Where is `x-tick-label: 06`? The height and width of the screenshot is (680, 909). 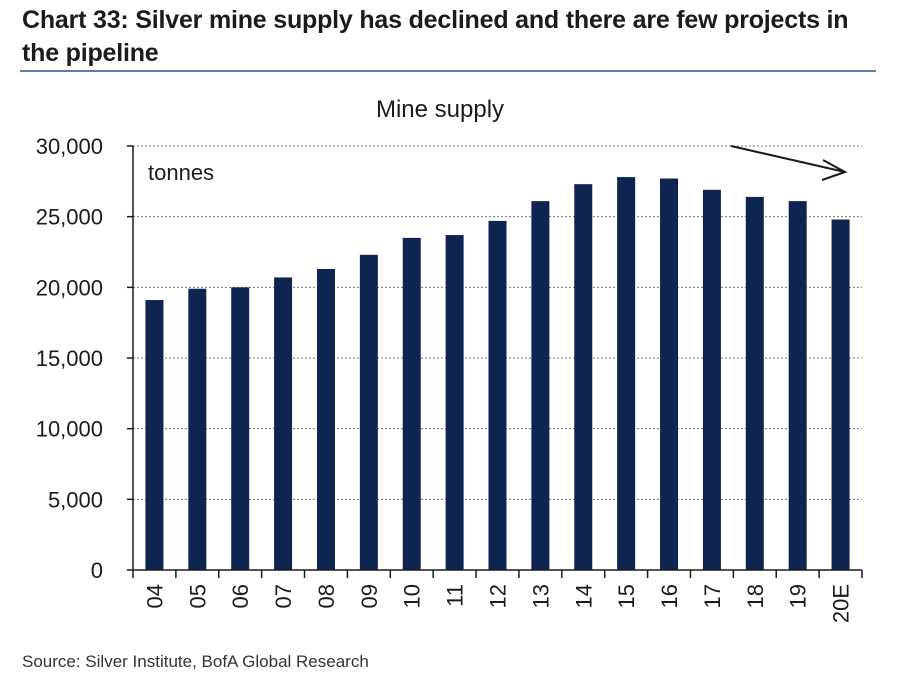
x-tick-label: 06 is located at coordinates (240, 596).